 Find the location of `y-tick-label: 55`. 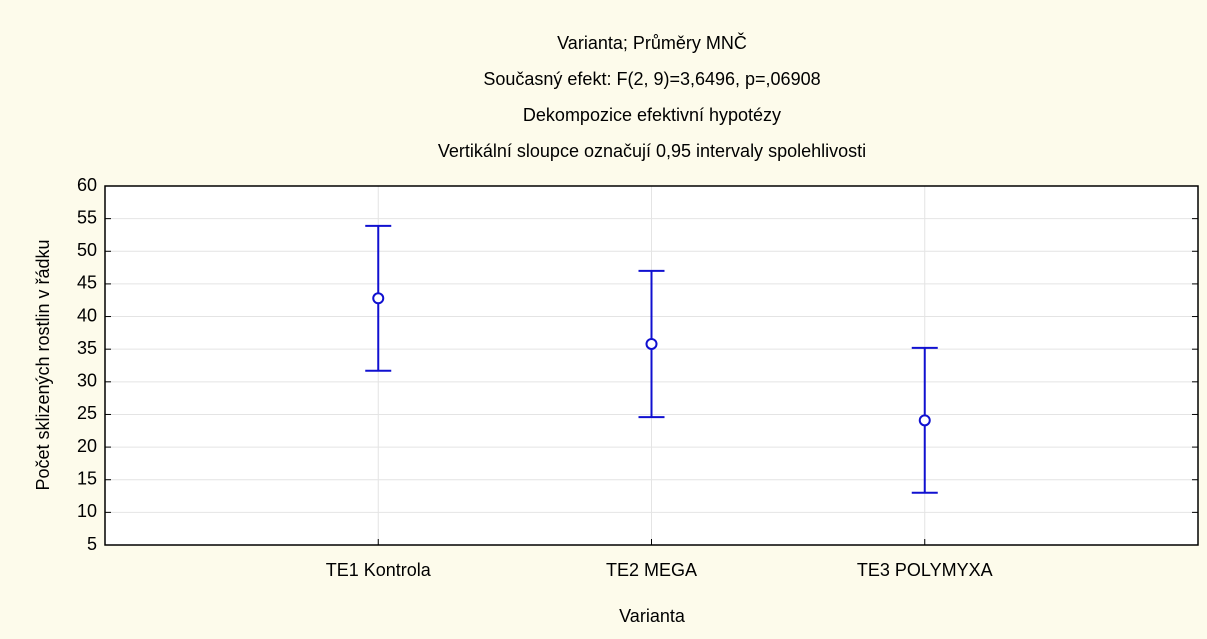

y-tick-label: 55 is located at coordinates (87, 217).